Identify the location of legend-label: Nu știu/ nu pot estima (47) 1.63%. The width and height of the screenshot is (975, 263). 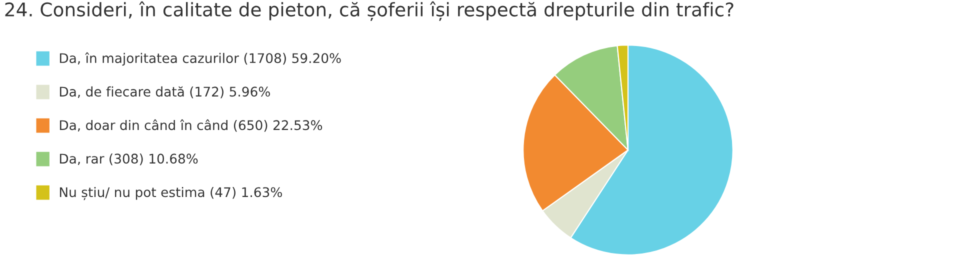
(171, 193).